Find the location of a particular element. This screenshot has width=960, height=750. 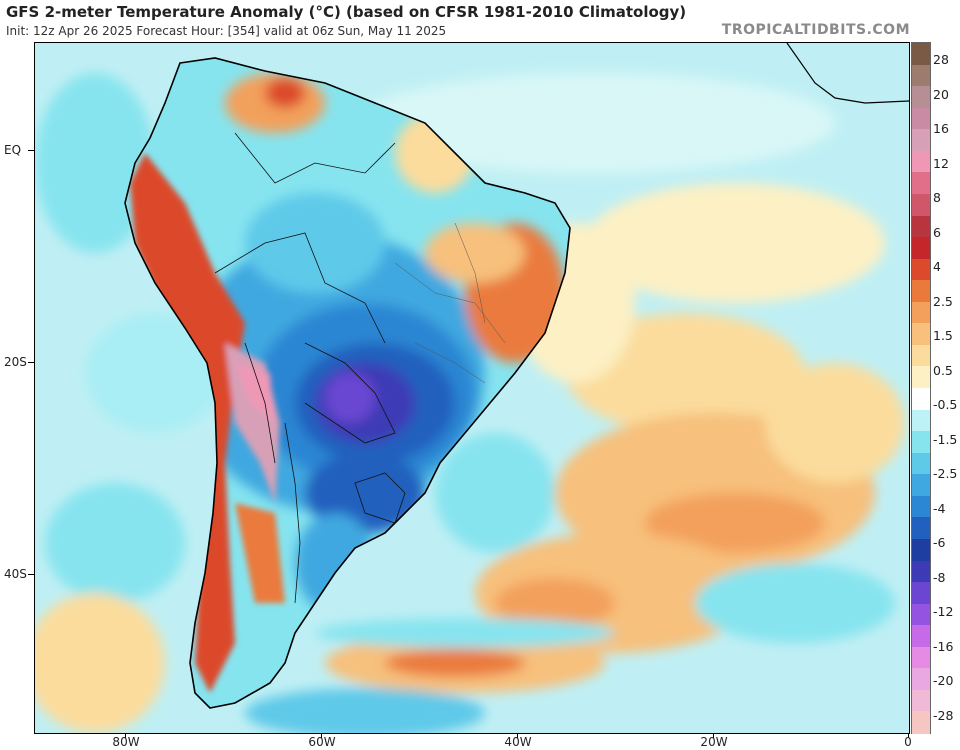

colorbar-label: 1.5 is located at coordinates (943, 336).